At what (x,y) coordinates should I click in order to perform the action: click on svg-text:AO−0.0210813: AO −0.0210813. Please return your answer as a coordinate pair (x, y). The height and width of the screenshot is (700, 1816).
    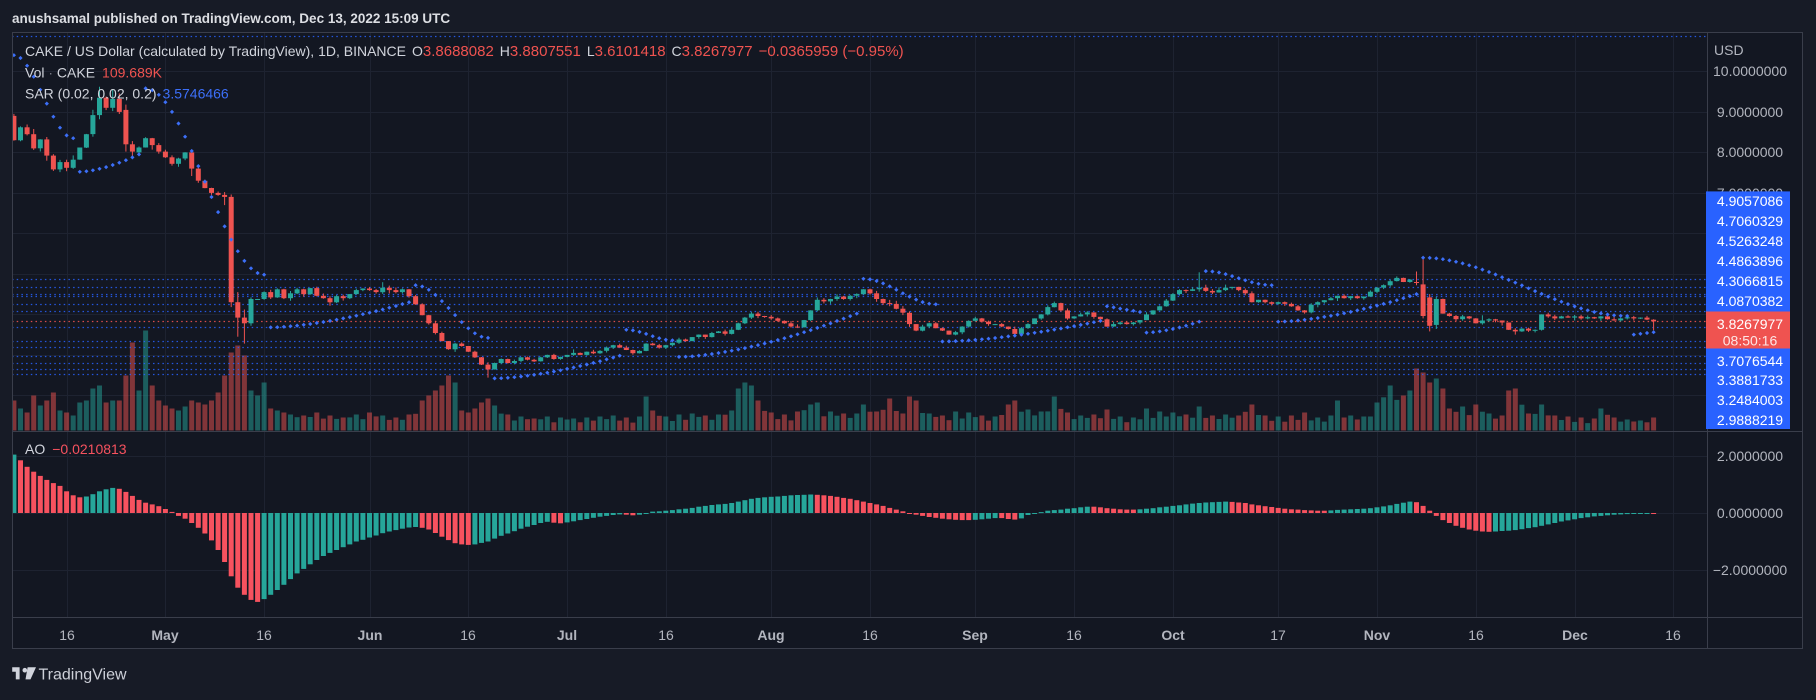
    Looking at the image, I should click on (76, 449).